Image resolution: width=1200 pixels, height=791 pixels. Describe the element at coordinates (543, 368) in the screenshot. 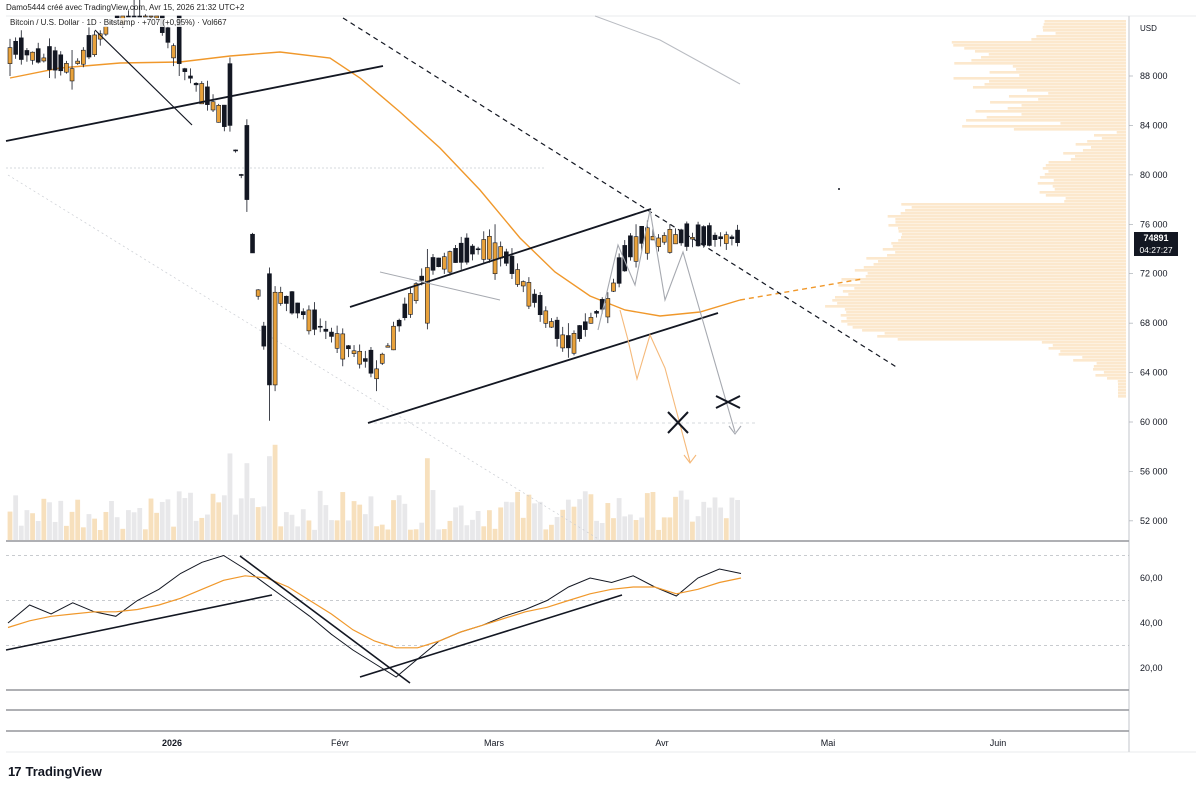

I see `channel-bottom-line` at that location.